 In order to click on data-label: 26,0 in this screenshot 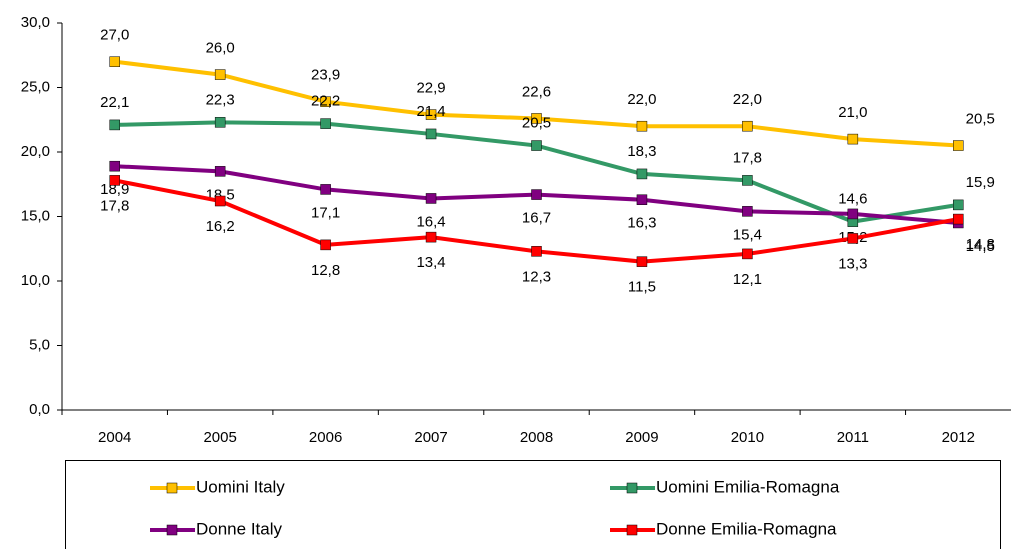, I will do `click(220, 48)`.